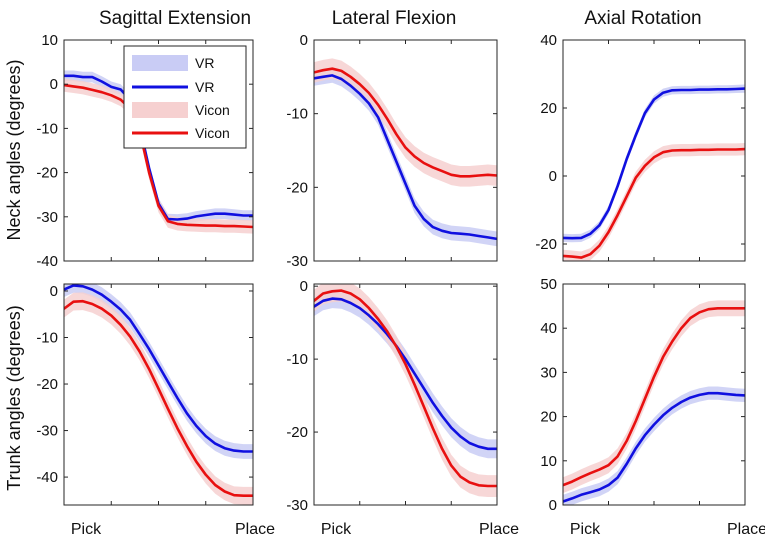 The height and width of the screenshot is (544, 765). I want to click on neck-sagittal-ytick-label: -20, so click(47, 173).